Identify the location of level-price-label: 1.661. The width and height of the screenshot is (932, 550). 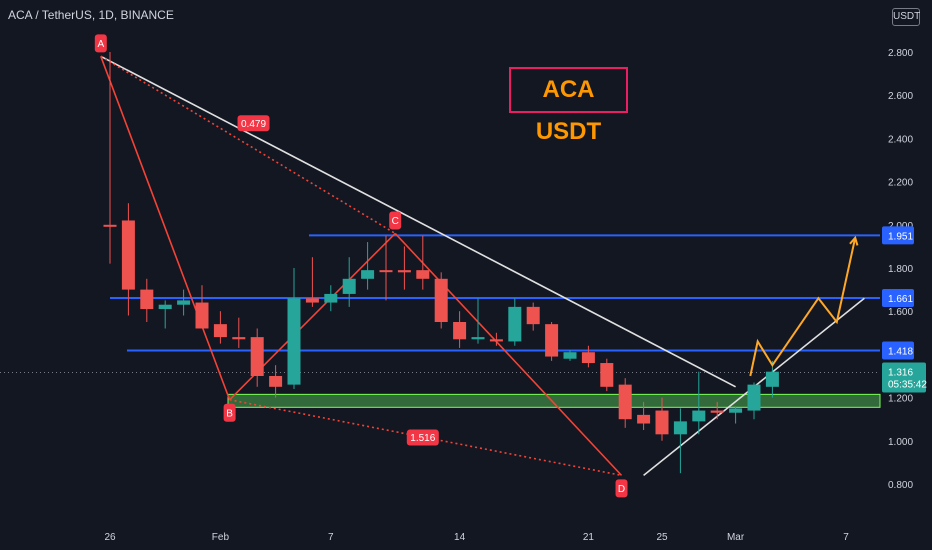
(900, 299).